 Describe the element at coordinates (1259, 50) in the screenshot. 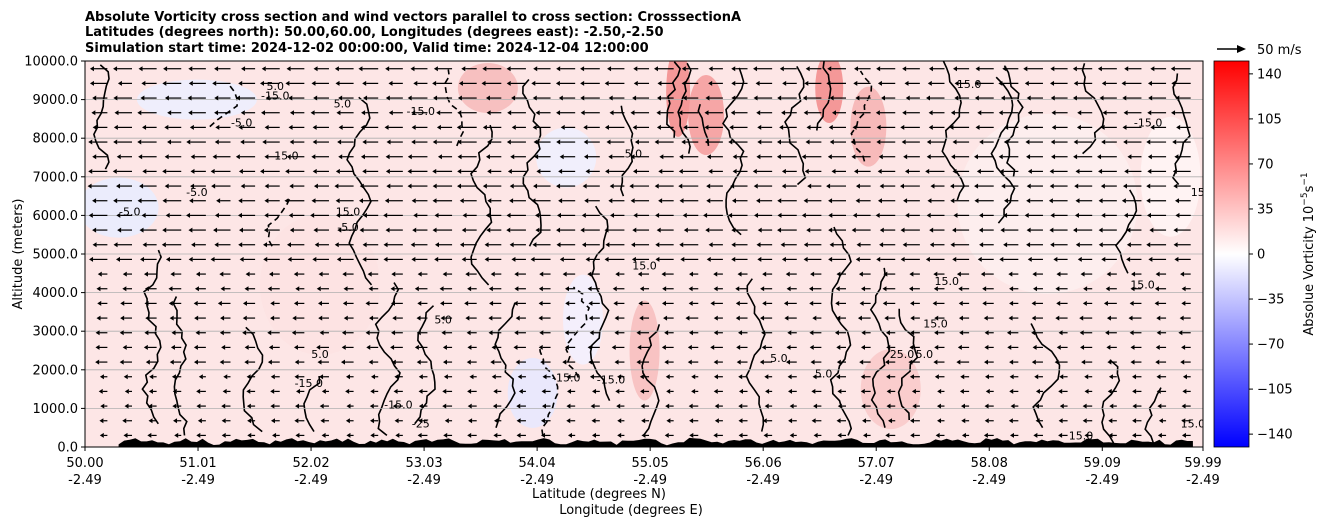

I see `quiver-key: 50 m/s` at that location.